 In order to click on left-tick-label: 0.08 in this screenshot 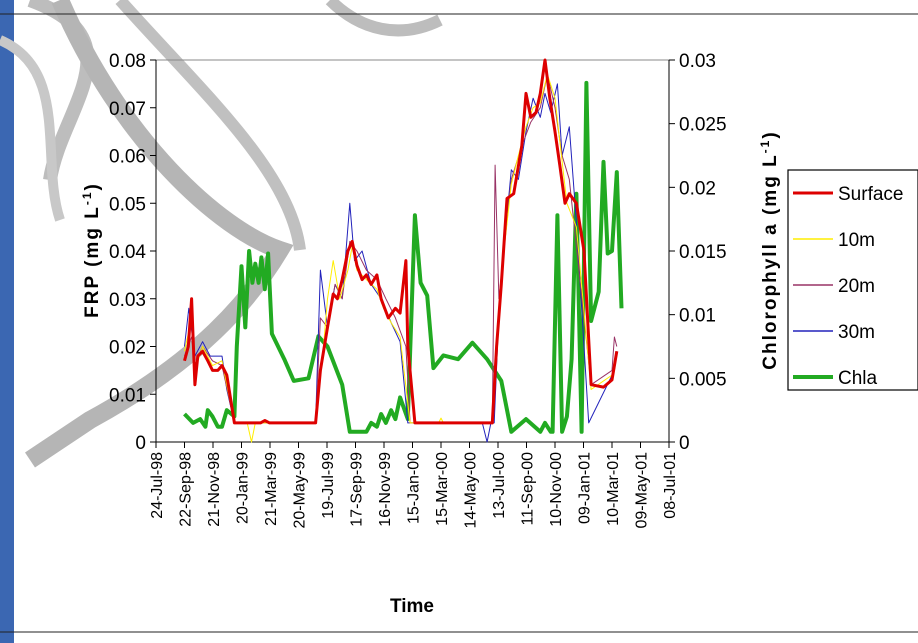, I will do `click(127, 61)`.